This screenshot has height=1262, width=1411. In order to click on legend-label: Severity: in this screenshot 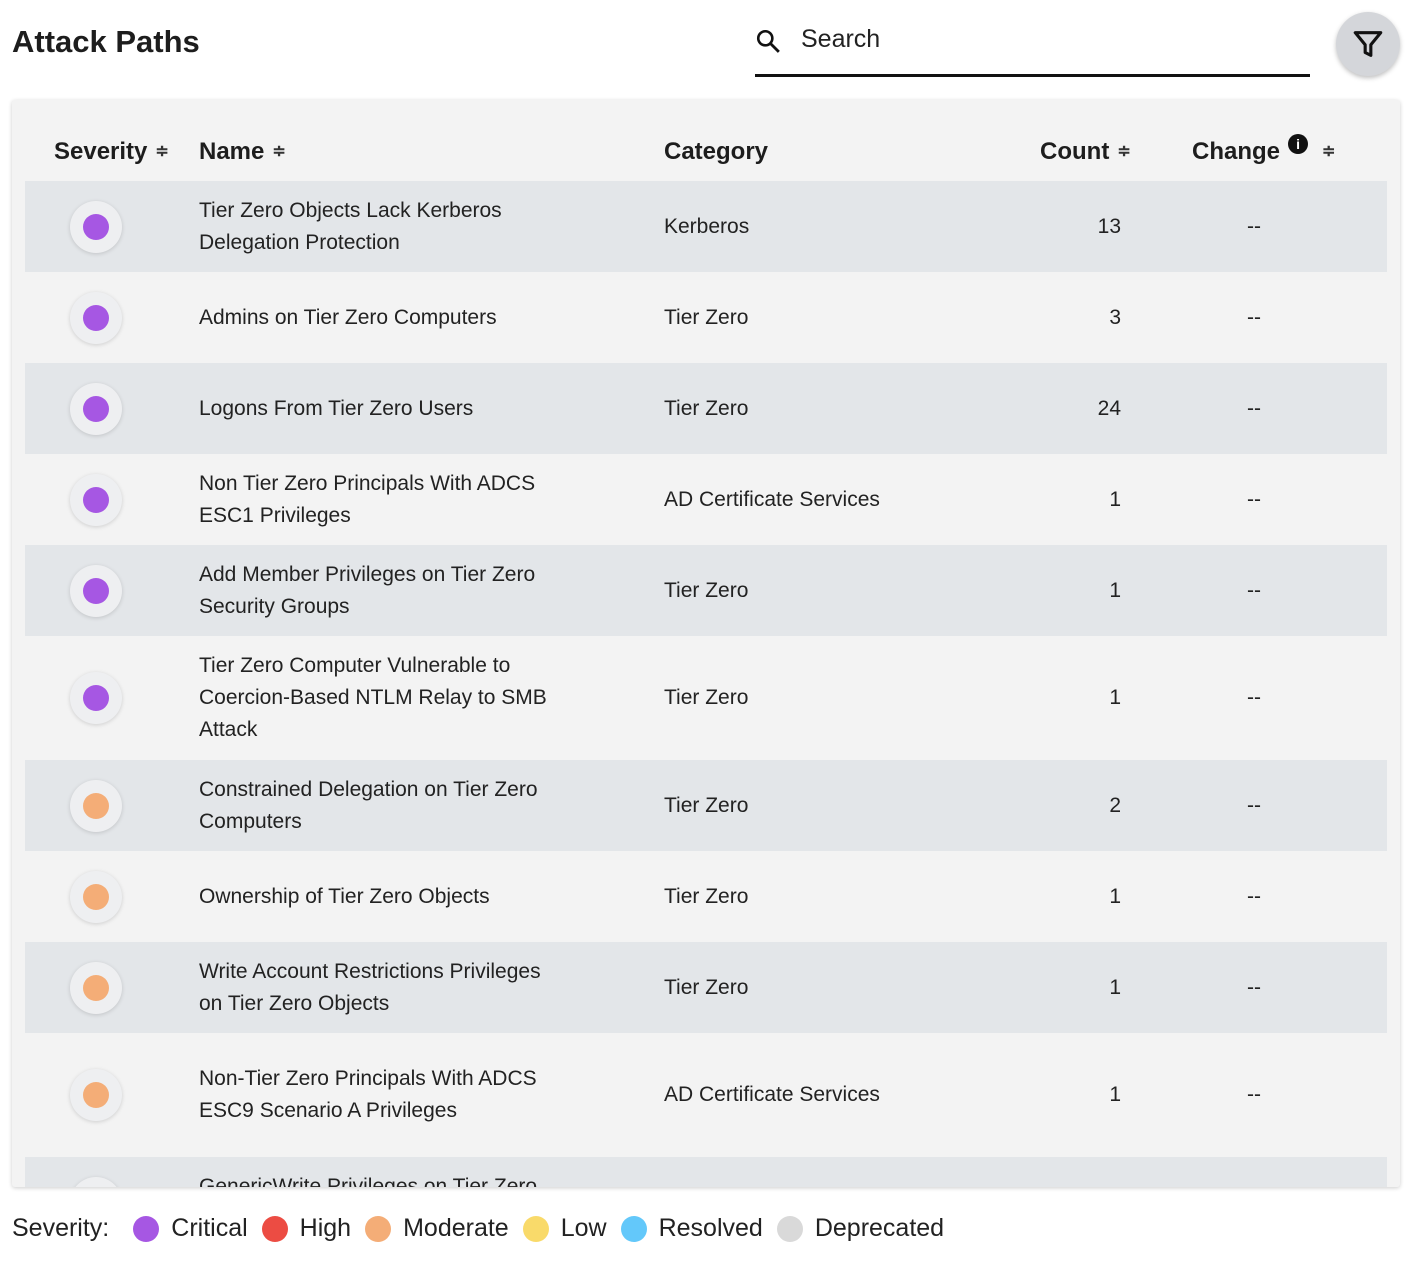, I will do `click(61, 1228)`.